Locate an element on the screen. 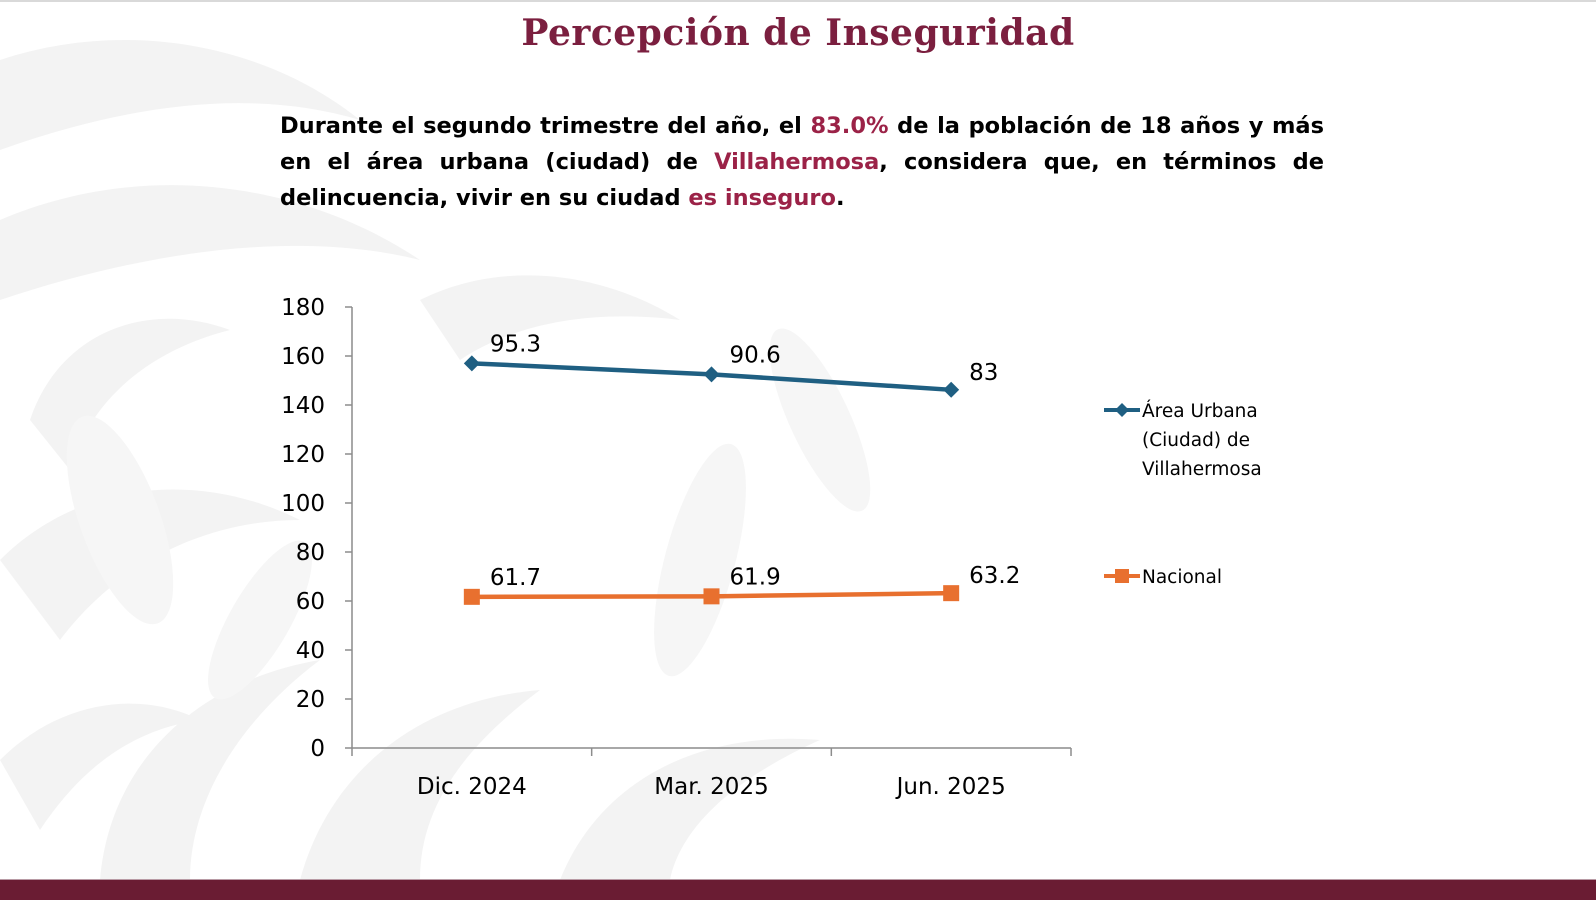 The image size is (1596, 900). top-border-line is located at coordinates (798, 1).